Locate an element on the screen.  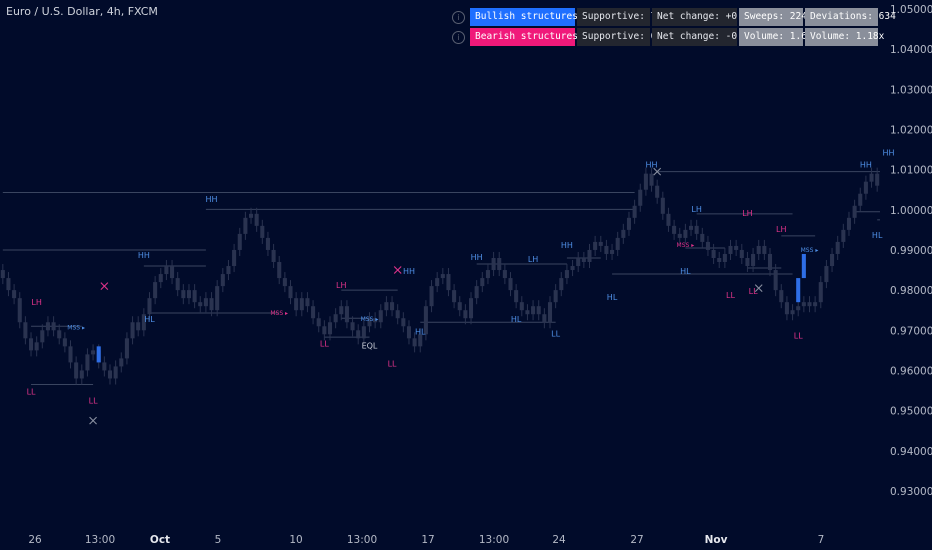
time-axis: 26 13:00 Oct 5 10 13:00 17 13:00 24 27 Nov 7 is located at coordinates (426, 540).